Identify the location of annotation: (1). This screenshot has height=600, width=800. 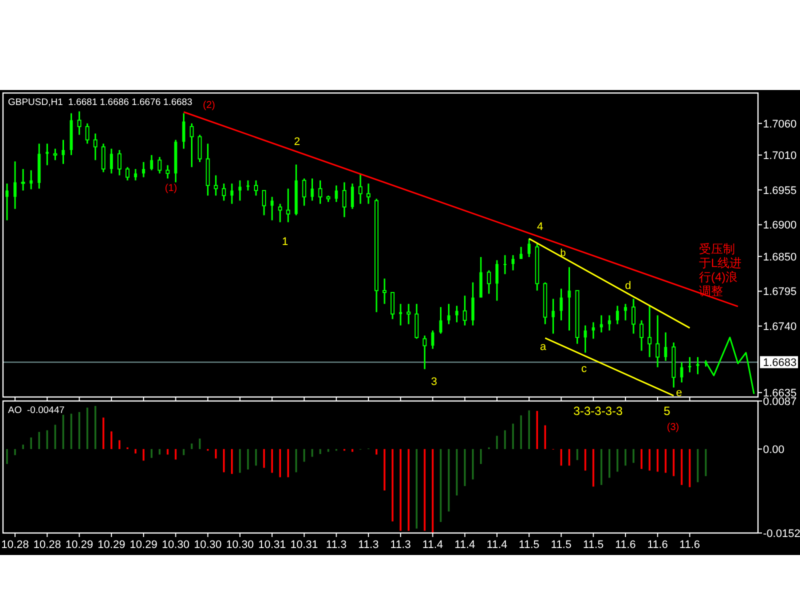
(171, 188).